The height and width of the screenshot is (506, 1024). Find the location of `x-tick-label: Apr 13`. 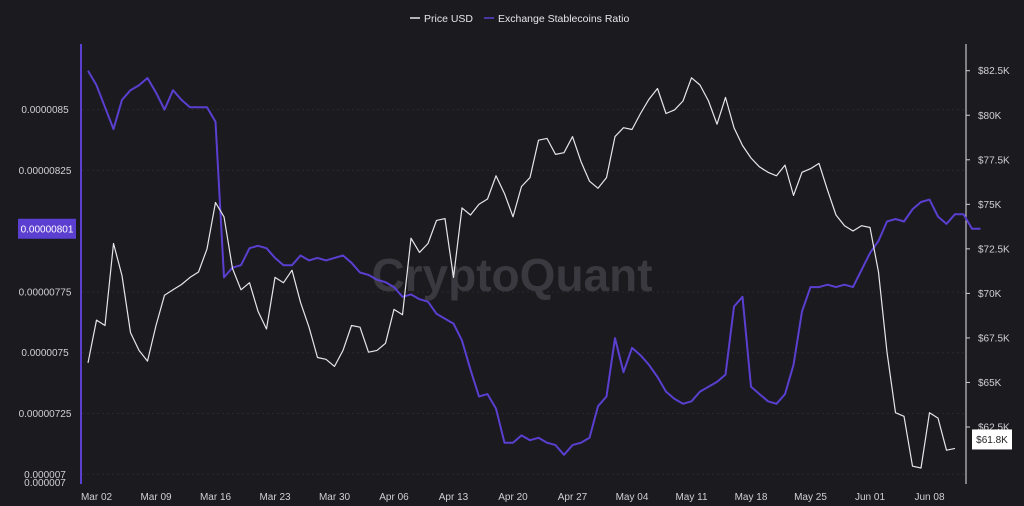

x-tick-label: Apr 13 is located at coordinates (454, 497).